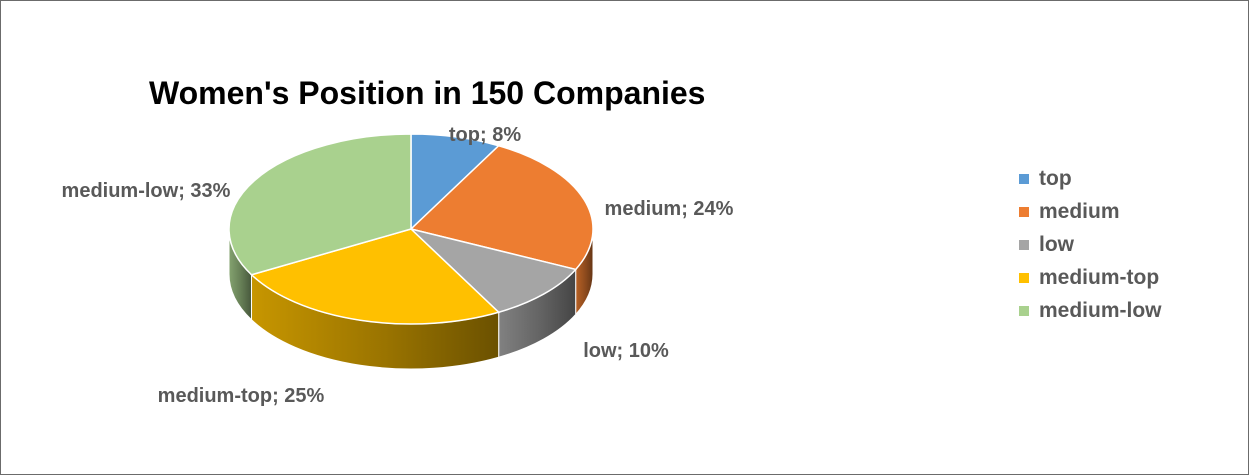 The width and height of the screenshot is (1249, 476). Describe the element at coordinates (1099, 277) in the screenshot. I see `legend-label-medium-top: medium-top` at that location.